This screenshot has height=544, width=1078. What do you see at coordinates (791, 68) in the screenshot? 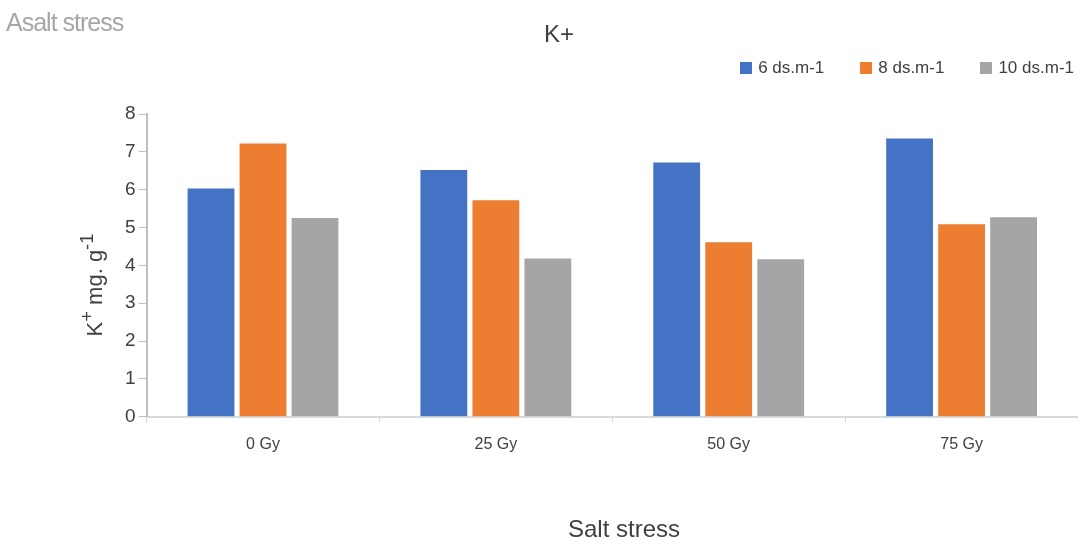
I see `legend-label: 6 ds.m-1` at bounding box center [791, 68].